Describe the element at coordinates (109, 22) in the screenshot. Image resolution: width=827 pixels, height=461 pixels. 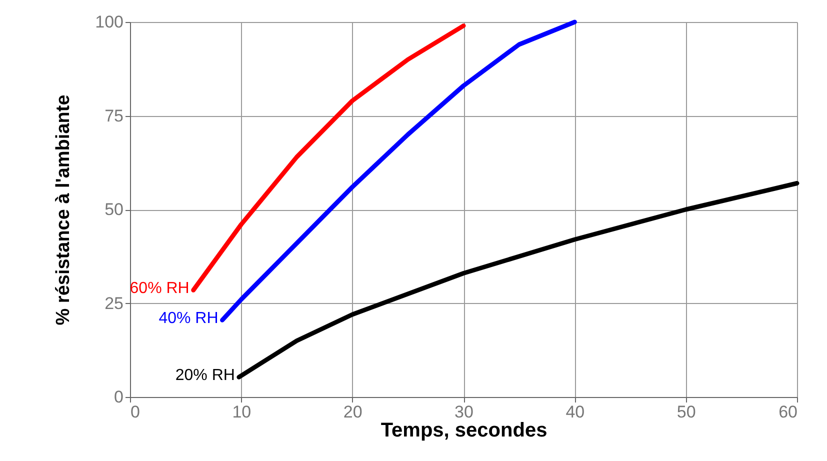
I see `y-tick-label: 100` at that location.